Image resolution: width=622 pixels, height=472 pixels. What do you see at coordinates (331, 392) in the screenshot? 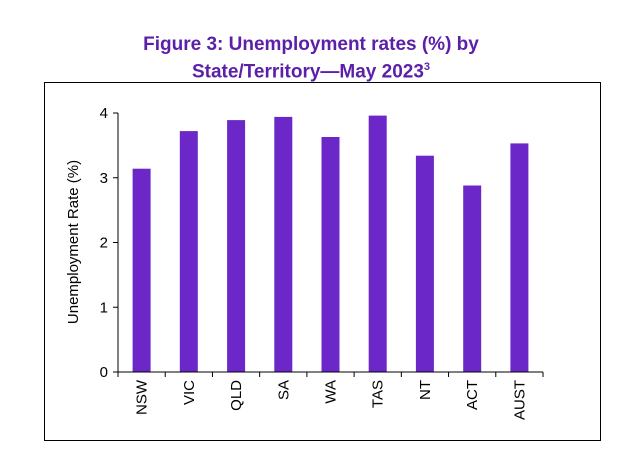
I see `x-tick-label-wa: WA` at bounding box center [331, 392].